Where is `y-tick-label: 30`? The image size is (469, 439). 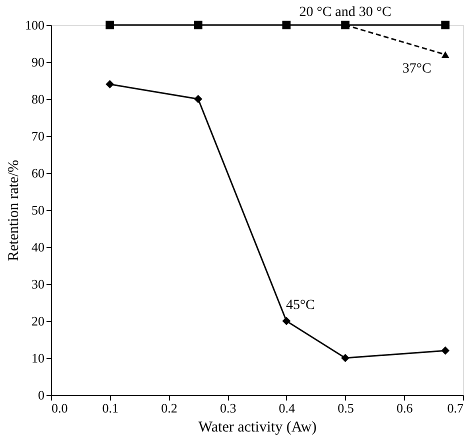 y-tick-label: 30 is located at coordinates (38, 284).